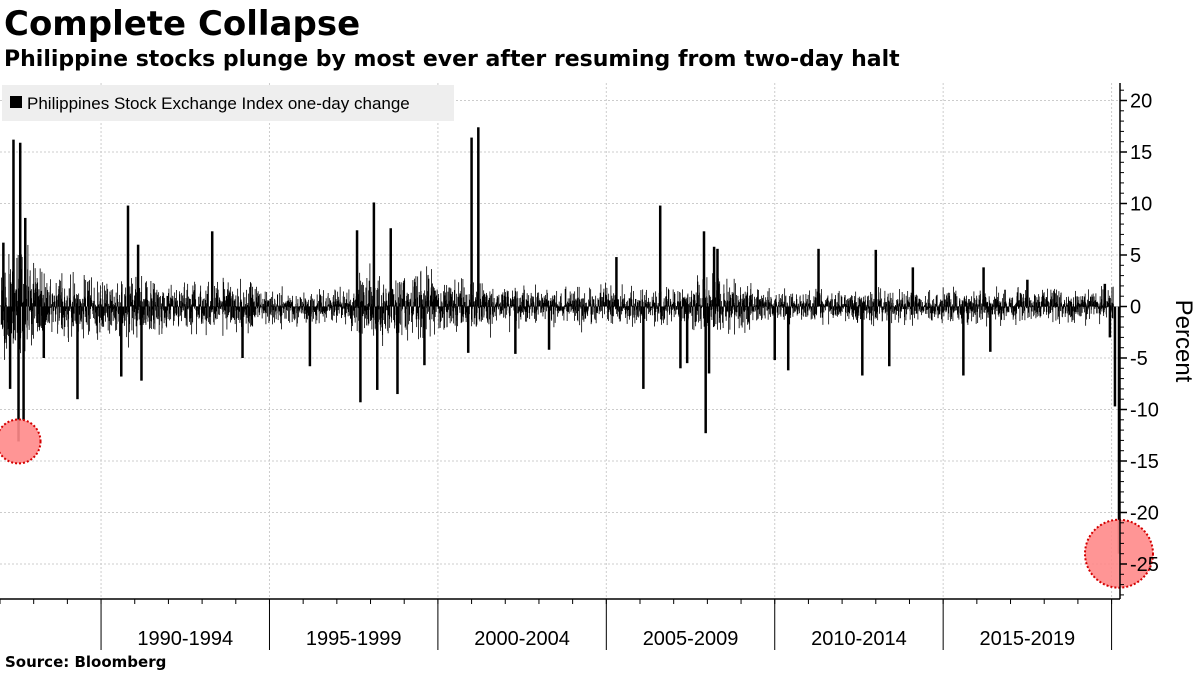 Image resolution: width=1200 pixels, height=675 pixels. What do you see at coordinates (1118, 553) in the screenshot?
I see `highlight-circle` at bounding box center [1118, 553].